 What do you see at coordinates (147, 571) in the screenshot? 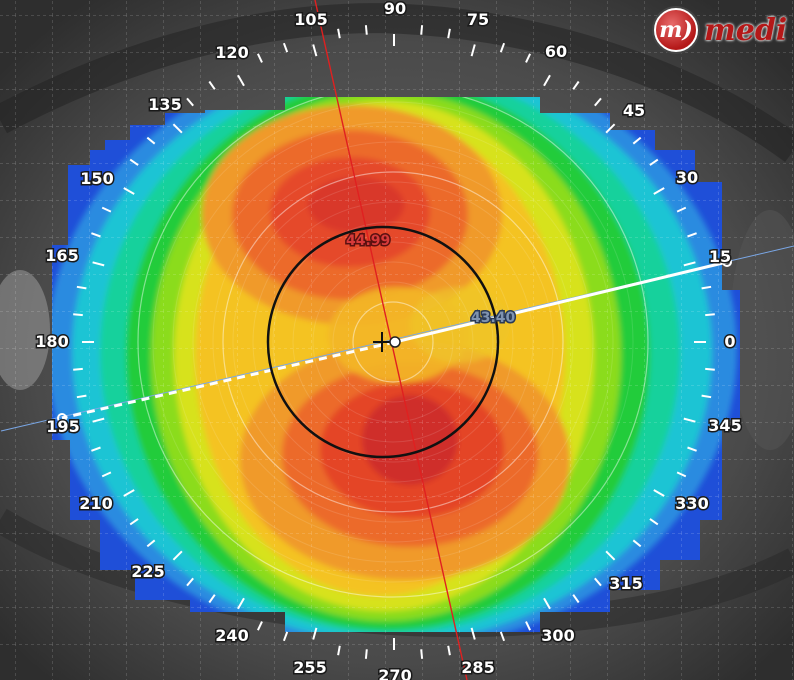
I see `degree-label-225: 225` at bounding box center [147, 571].